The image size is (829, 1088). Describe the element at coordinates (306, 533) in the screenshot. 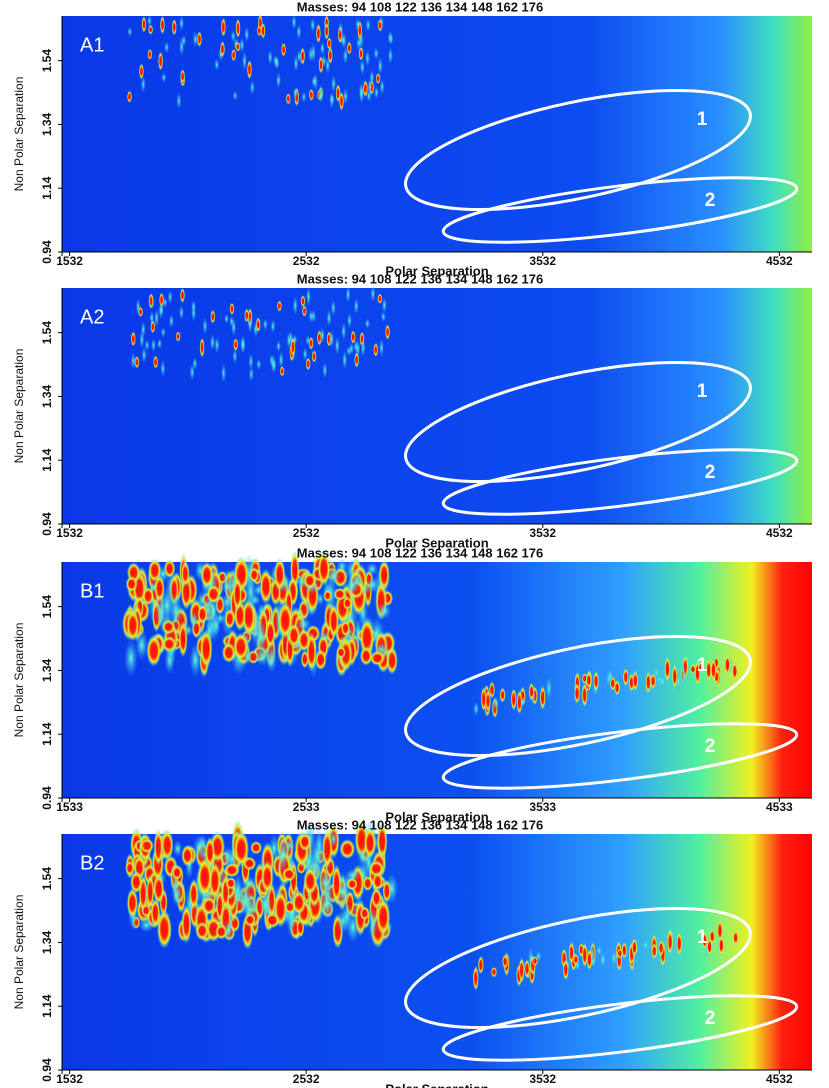

I see `x-tick-label: 2532` at that location.